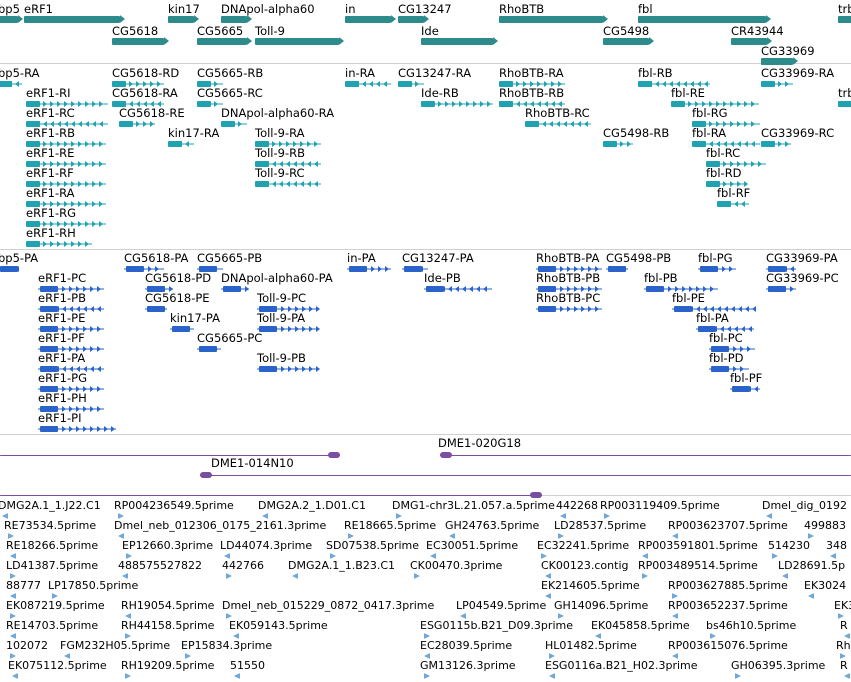 The image size is (851, 682). Describe the element at coordinates (525, 475) in the screenshot. I see `clone-line` at that location.